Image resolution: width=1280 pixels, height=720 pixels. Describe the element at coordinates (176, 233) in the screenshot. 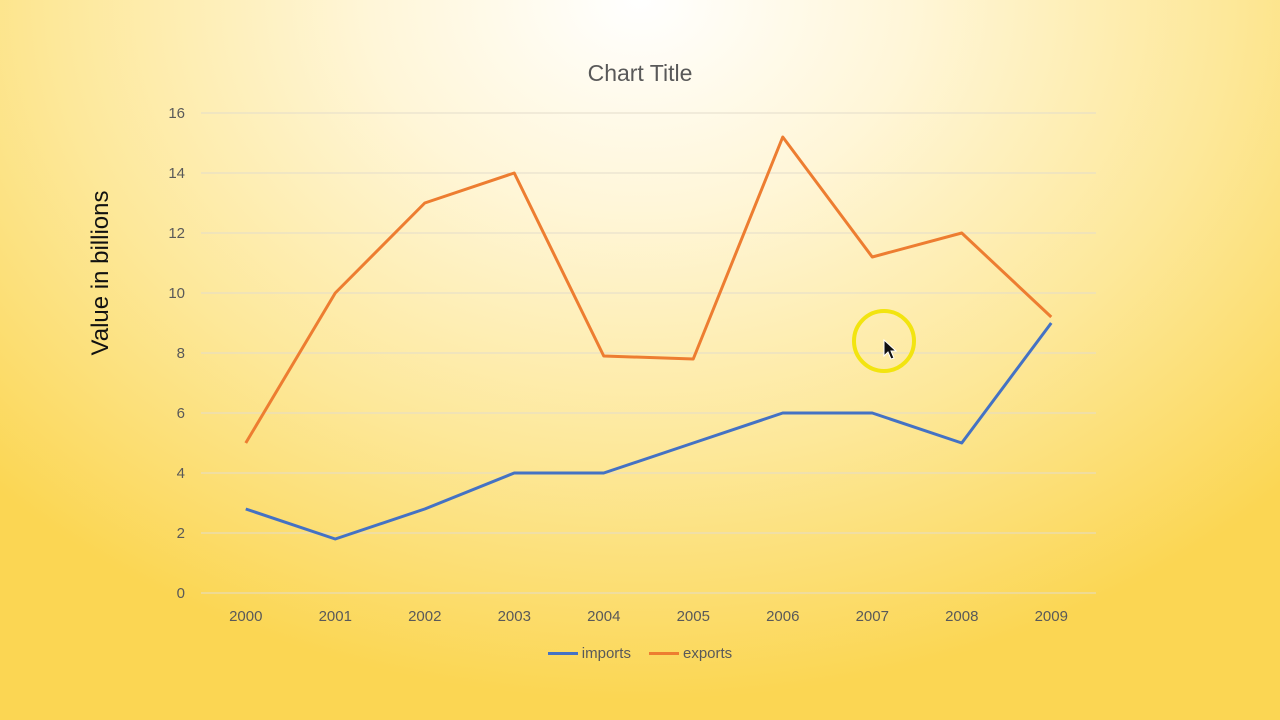

I see `y-tick-label: 12` at that location.